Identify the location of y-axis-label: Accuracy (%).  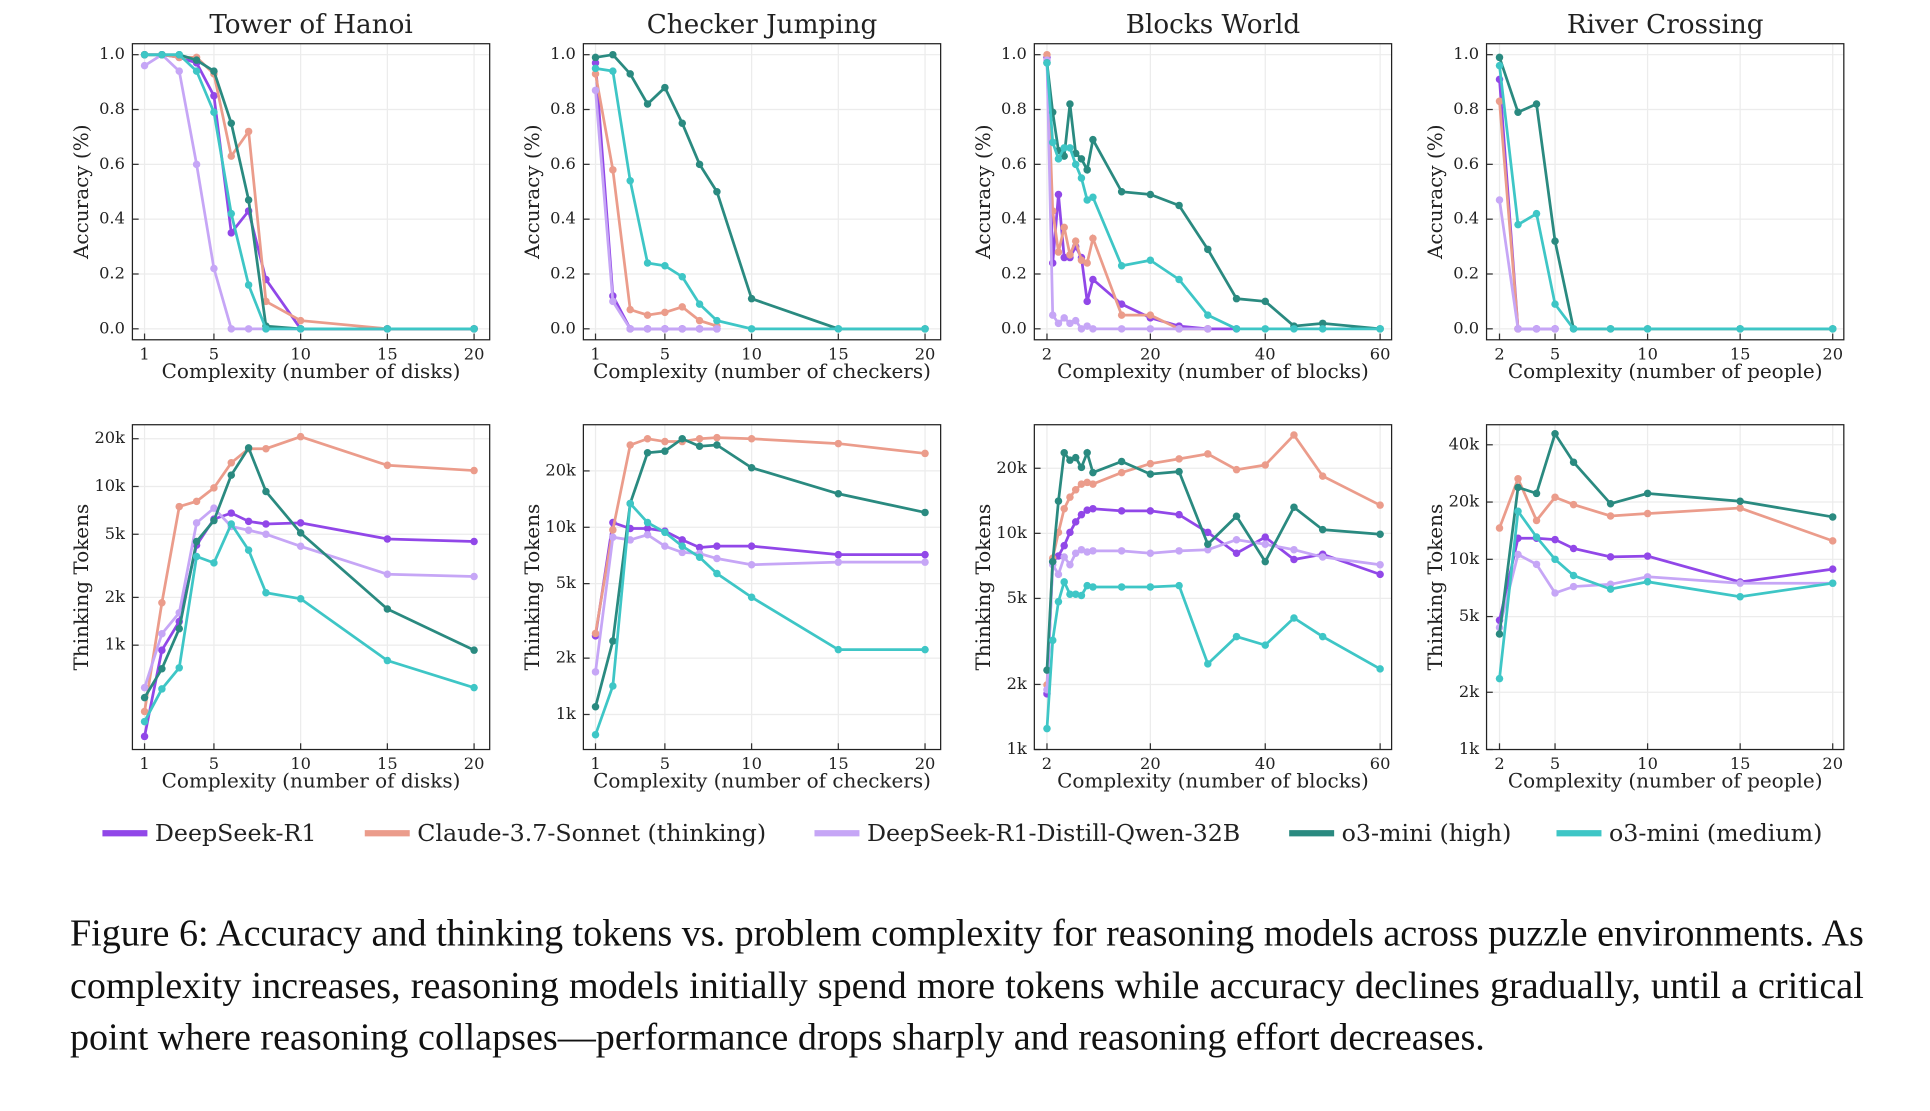
(532, 192).